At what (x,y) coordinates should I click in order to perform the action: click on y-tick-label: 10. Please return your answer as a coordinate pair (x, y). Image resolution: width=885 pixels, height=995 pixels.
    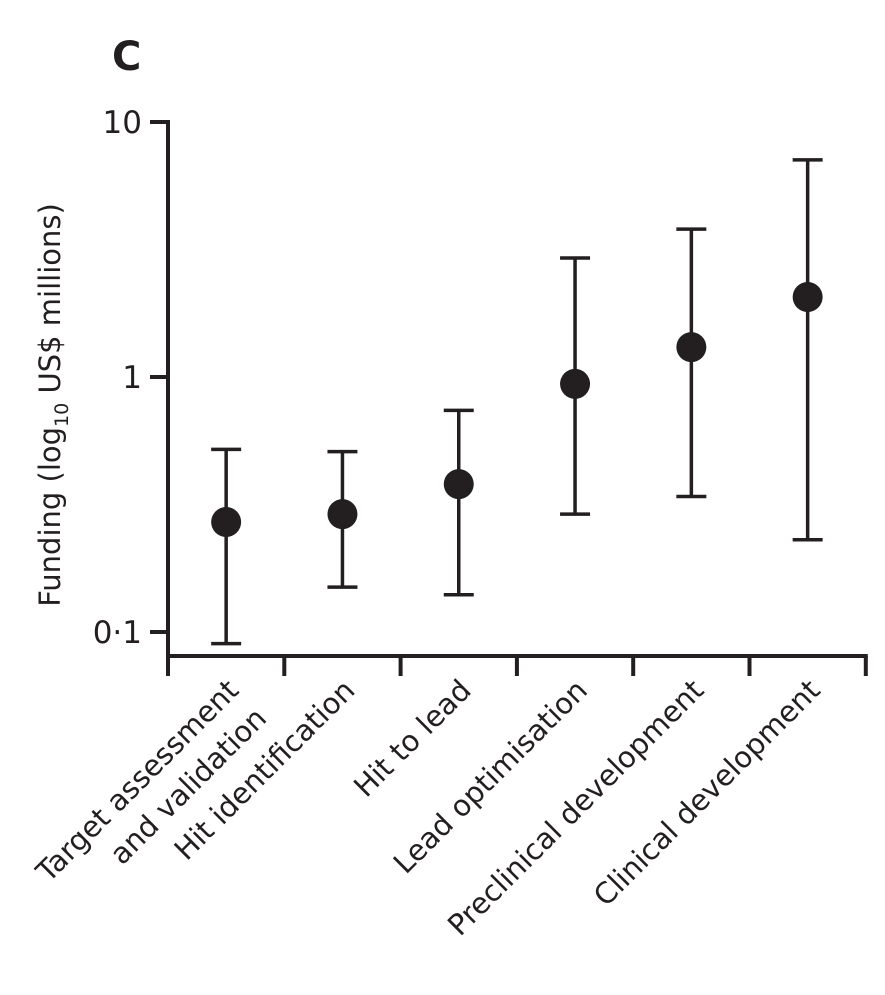
    Looking at the image, I should click on (122, 123).